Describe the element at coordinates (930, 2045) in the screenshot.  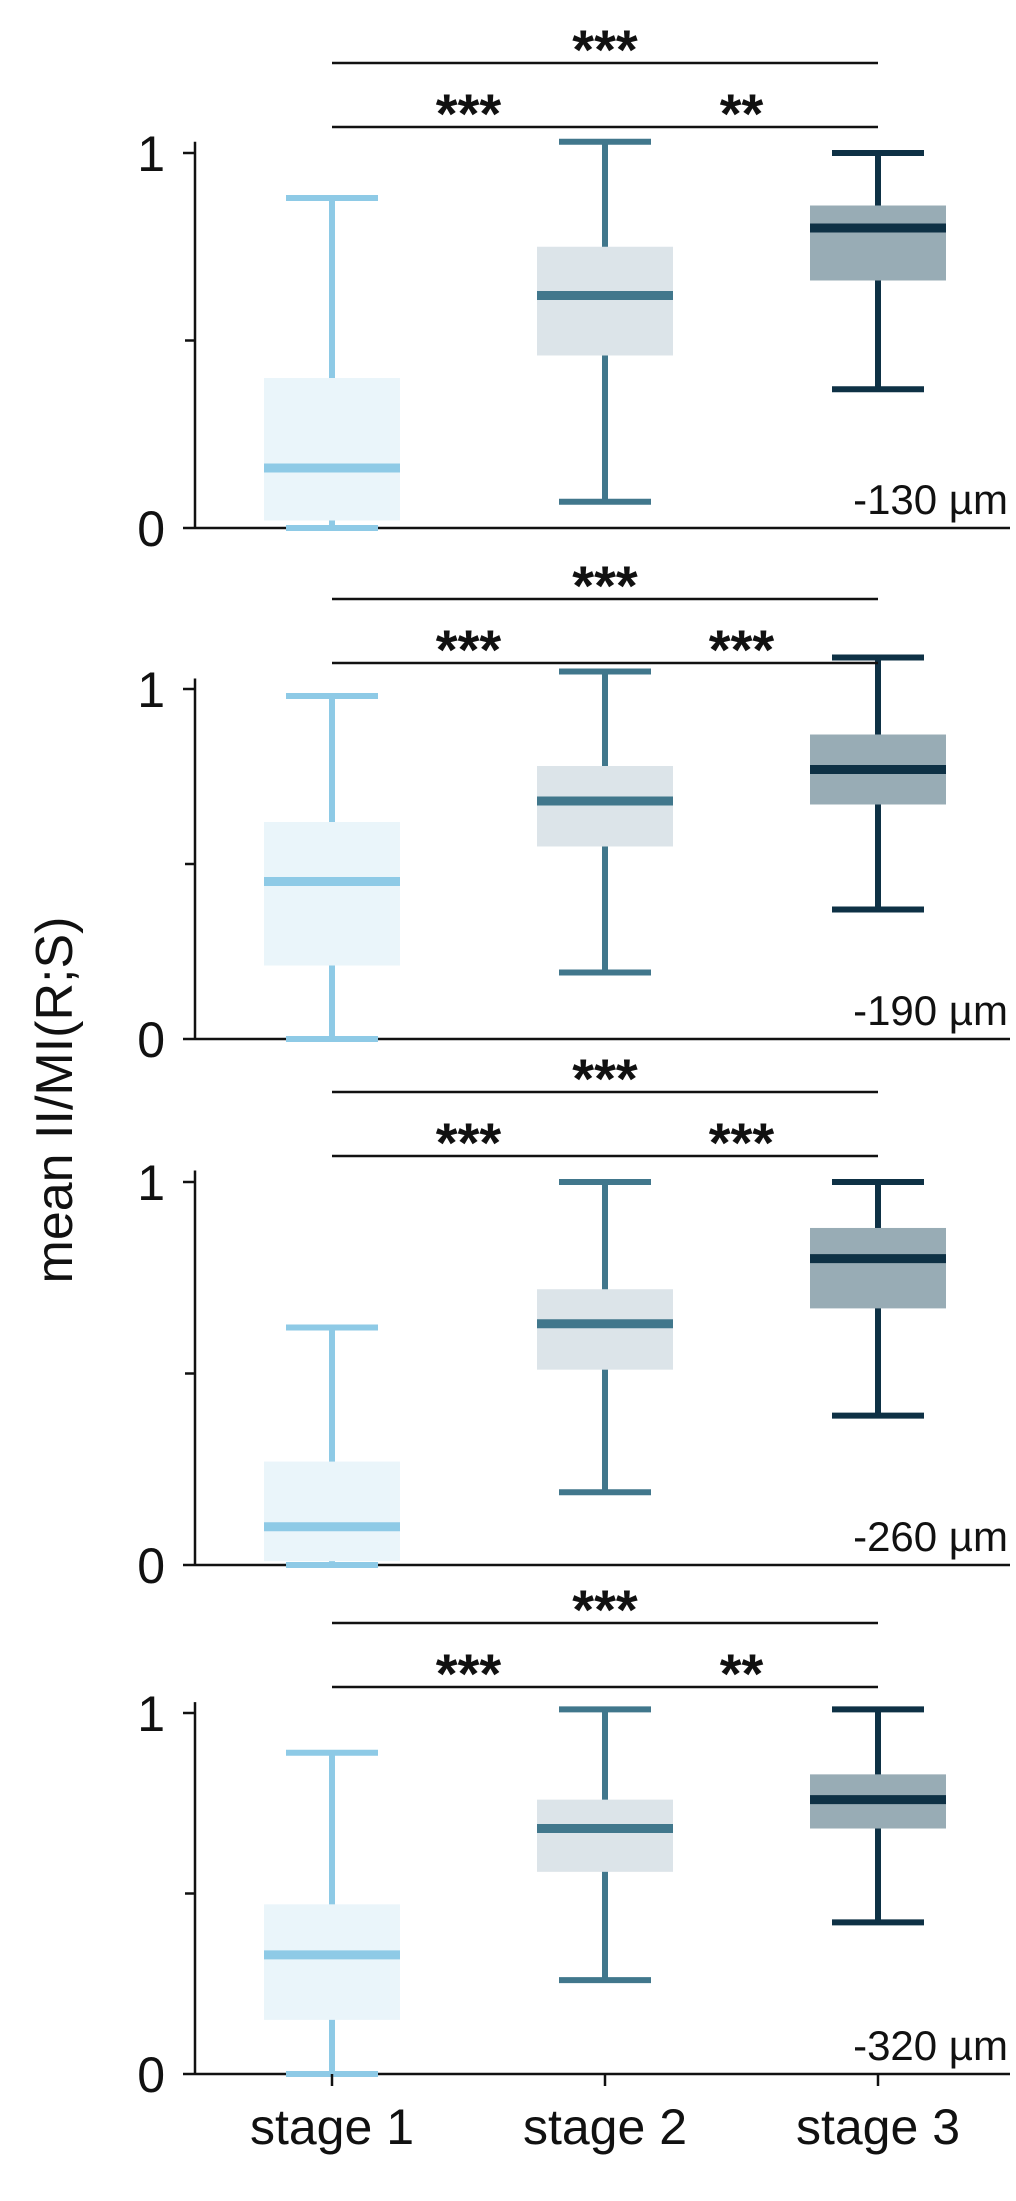
I see `depth-label: -320 µm` at that location.